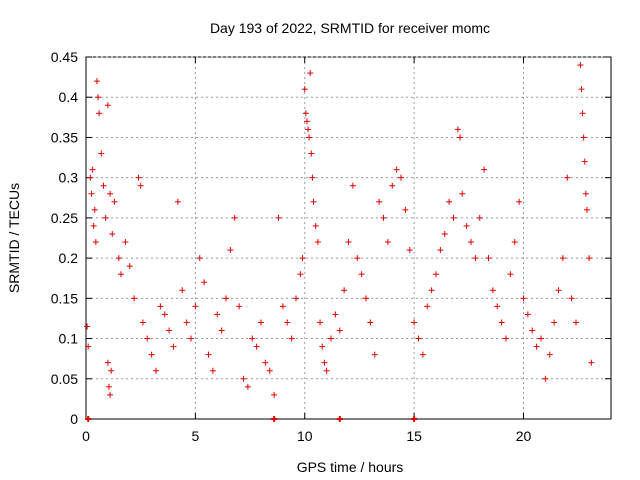  What do you see at coordinates (305, 436) in the screenshot?
I see `x-tick-label: 10` at bounding box center [305, 436].